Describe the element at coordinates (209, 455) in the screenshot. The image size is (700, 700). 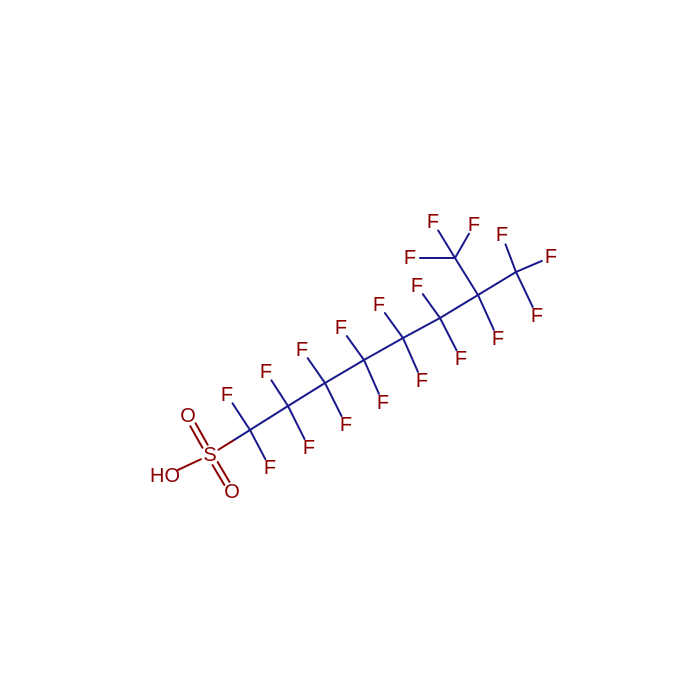
I see `atom-label: S` at that location.